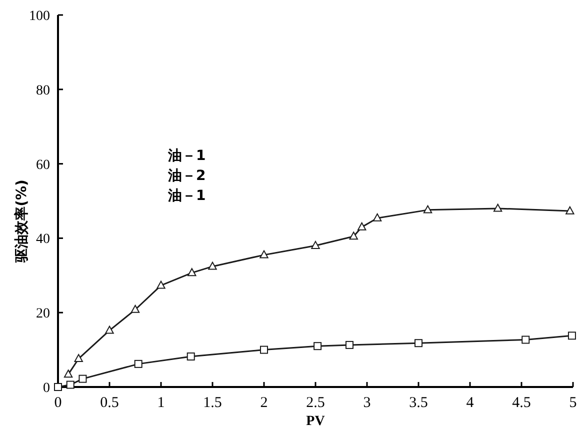 This screenshot has height=434, width=579. Describe the element at coordinates (264, 403) in the screenshot. I see `x-tick-label: 2` at that location.